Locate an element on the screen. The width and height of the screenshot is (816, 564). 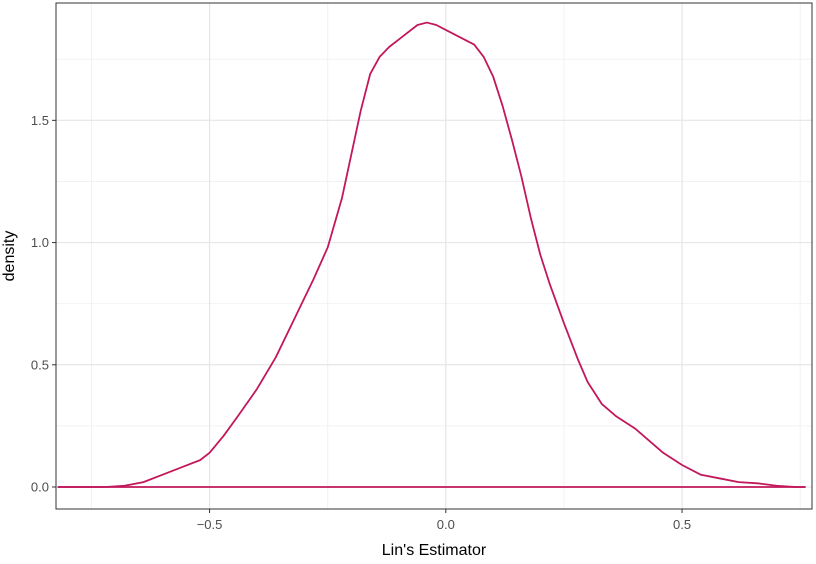
x-axis: −0.5 0.0 0.5 is located at coordinates (444, 520).